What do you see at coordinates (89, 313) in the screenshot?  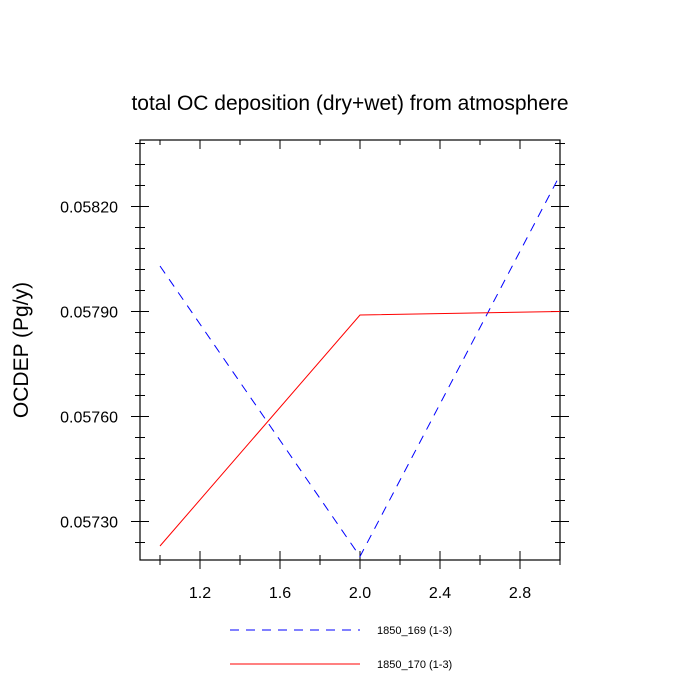 I see `y-tick-label: 0.05790` at bounding box center [89, 313].